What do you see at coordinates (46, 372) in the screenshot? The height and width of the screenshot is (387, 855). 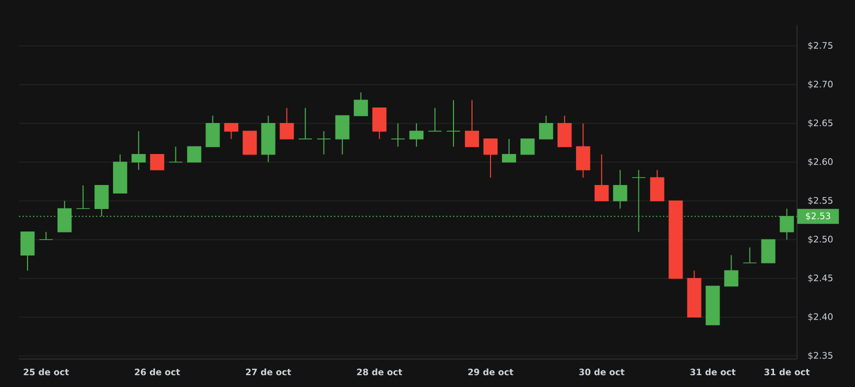 I see `x-tick-label: 25 de oct` at bounding box center [46, 372].